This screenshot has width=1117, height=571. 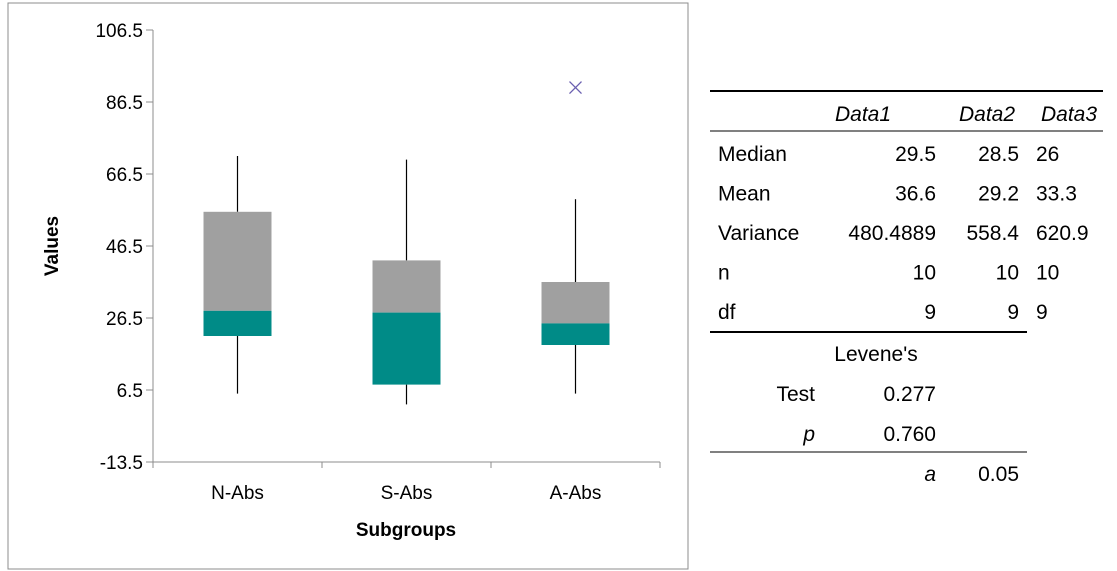 What do you see at coordinates (909, 434) in the screenshot?
I see `levene-p-value: 0.760` at bounding box center [909, 434].